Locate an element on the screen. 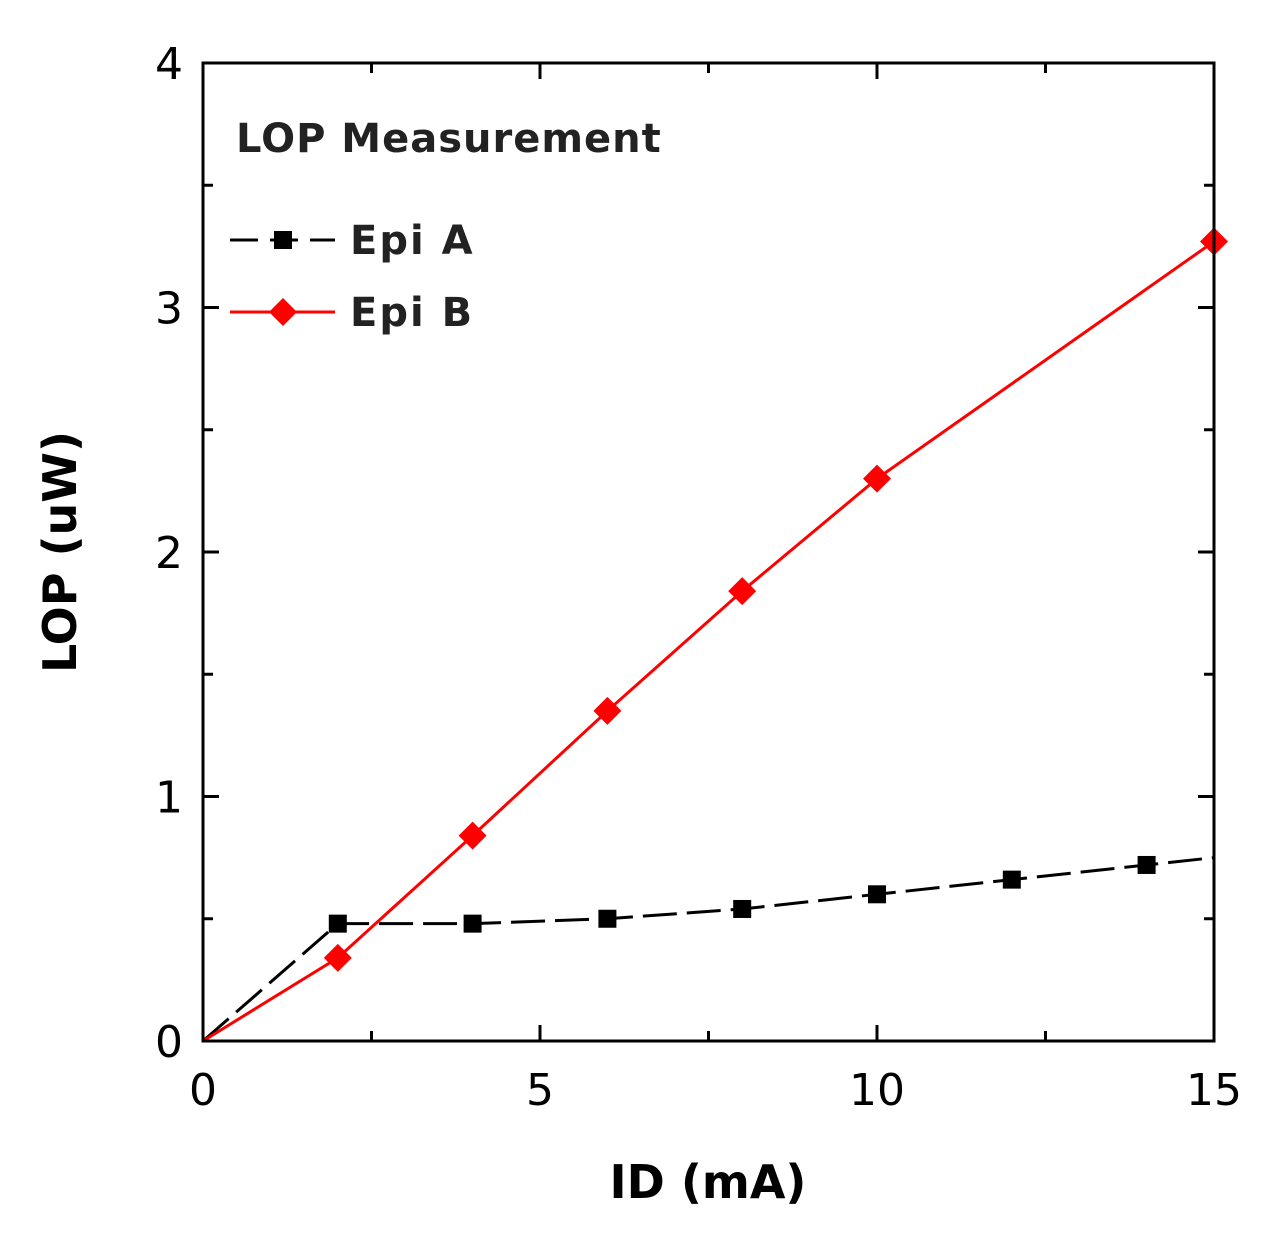 This screenshot has height=1241, width=1273. legend-item: Epi B is located at coordinates (352, 313).